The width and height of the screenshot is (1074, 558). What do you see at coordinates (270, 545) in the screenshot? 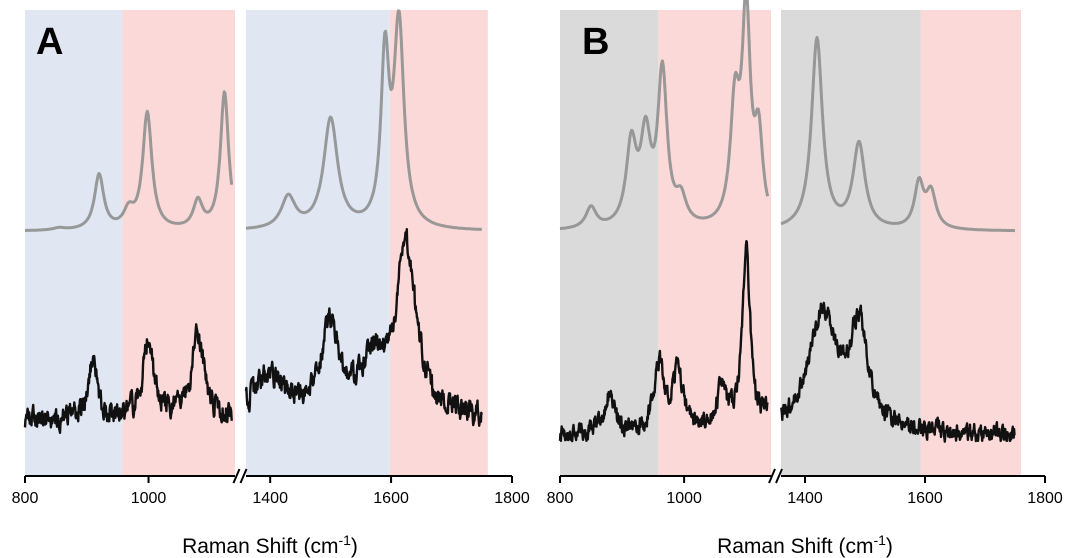
I see `panel-a-x-axis-label: Raman Shift (cm-1)` at bounding box center [270, 545].